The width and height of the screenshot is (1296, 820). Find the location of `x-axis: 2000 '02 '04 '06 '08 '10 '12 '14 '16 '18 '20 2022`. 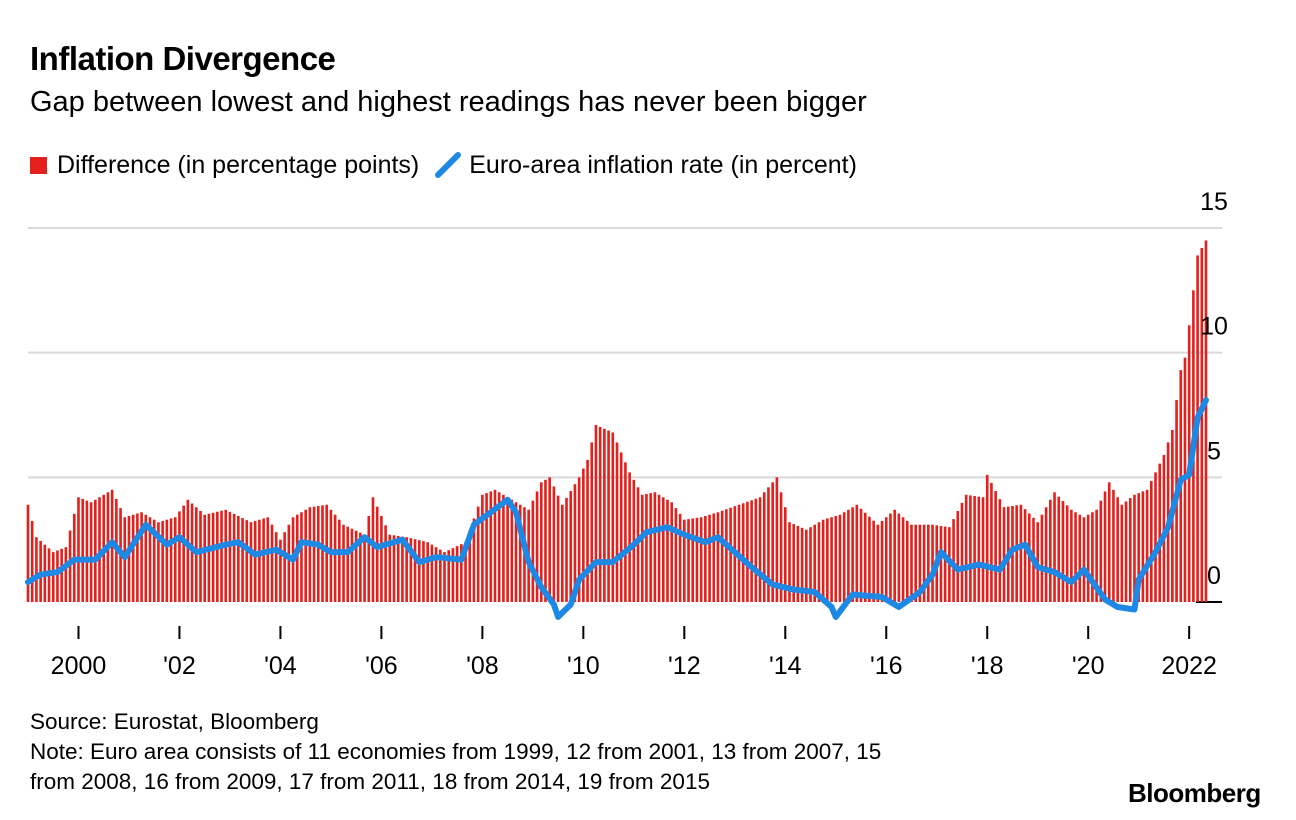

x-axis: 2000 '02 '04 '06 '08 '10 '12 '14 '16 '18 '20 2022 is located at coordinates (634, 653).